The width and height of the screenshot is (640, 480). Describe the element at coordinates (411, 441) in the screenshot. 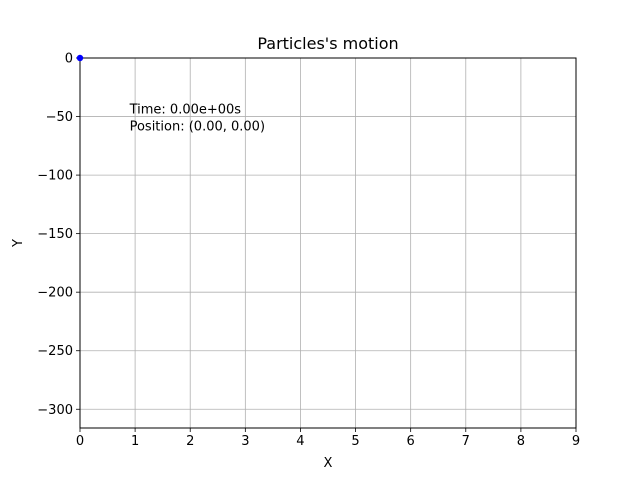

I see `x-tick-label: 6` at that location.